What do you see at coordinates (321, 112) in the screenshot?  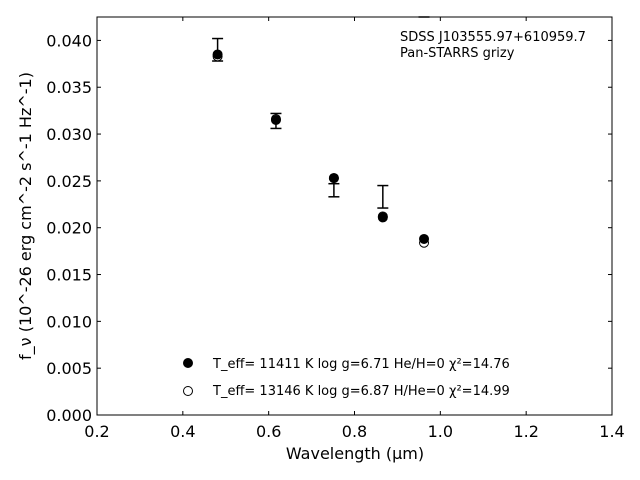 I see `observed-errorbars` at bounding box center [321, 112].